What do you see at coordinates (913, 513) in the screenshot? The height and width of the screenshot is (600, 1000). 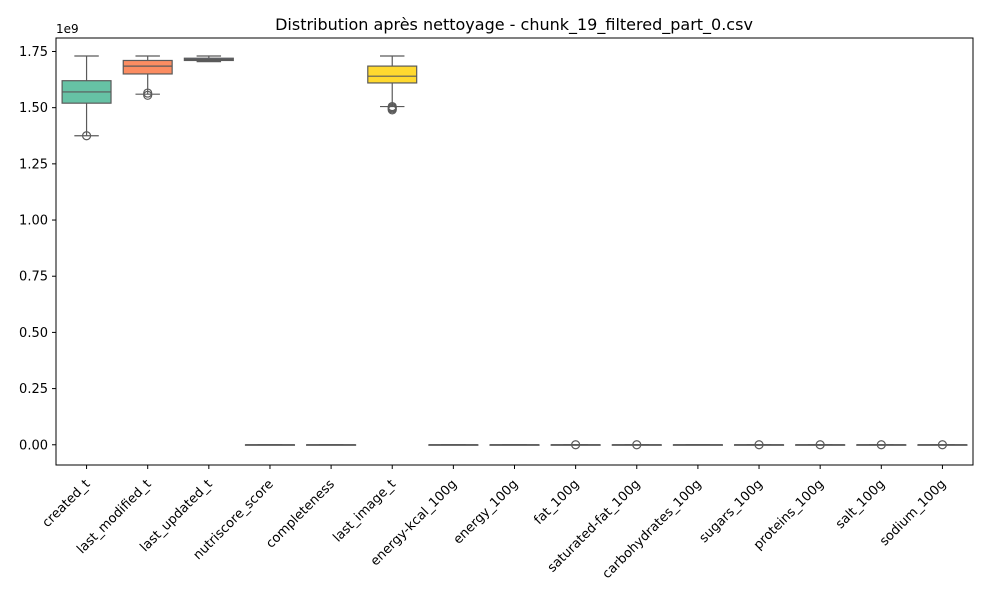 I see `x-tick-label: sodium_100g` at bounding box center [913, 513].